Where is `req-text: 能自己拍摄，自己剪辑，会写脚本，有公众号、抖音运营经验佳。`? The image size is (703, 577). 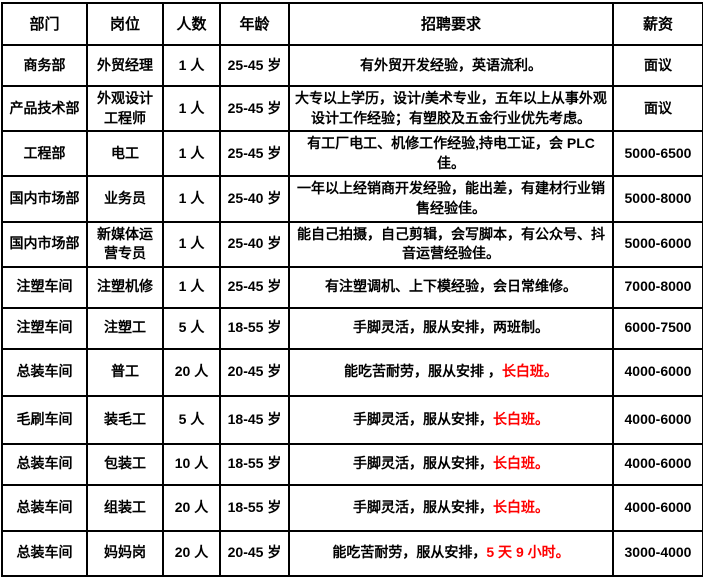 req-text: 能自己拍摄，自己剪辑，会写脚本，有公众号、抖音运营经验佳。 is located at coordinates (451, 243).